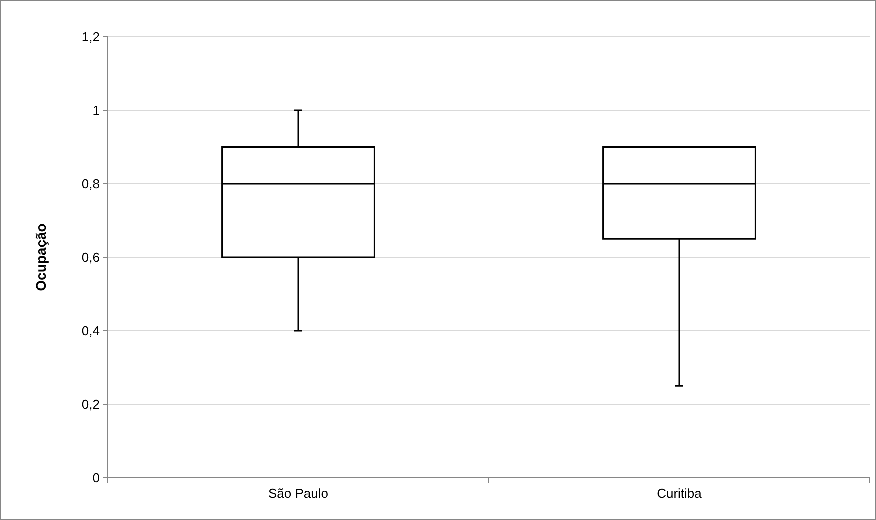  Describe the element at coordinates (91, 37) in the screenshot. I see `y-tick-label: 1,2` at that location.